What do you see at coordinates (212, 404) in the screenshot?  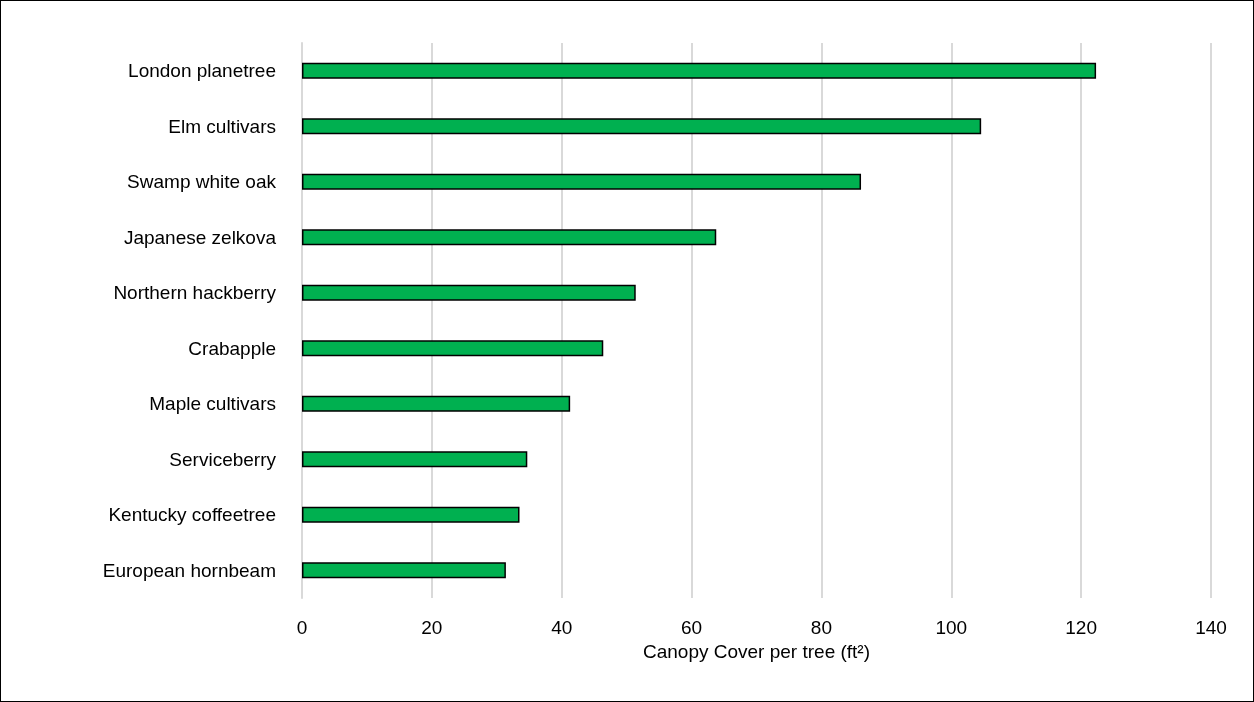 I see `y-tick-label: Maple cultivars` at bounding box center [212, 404].